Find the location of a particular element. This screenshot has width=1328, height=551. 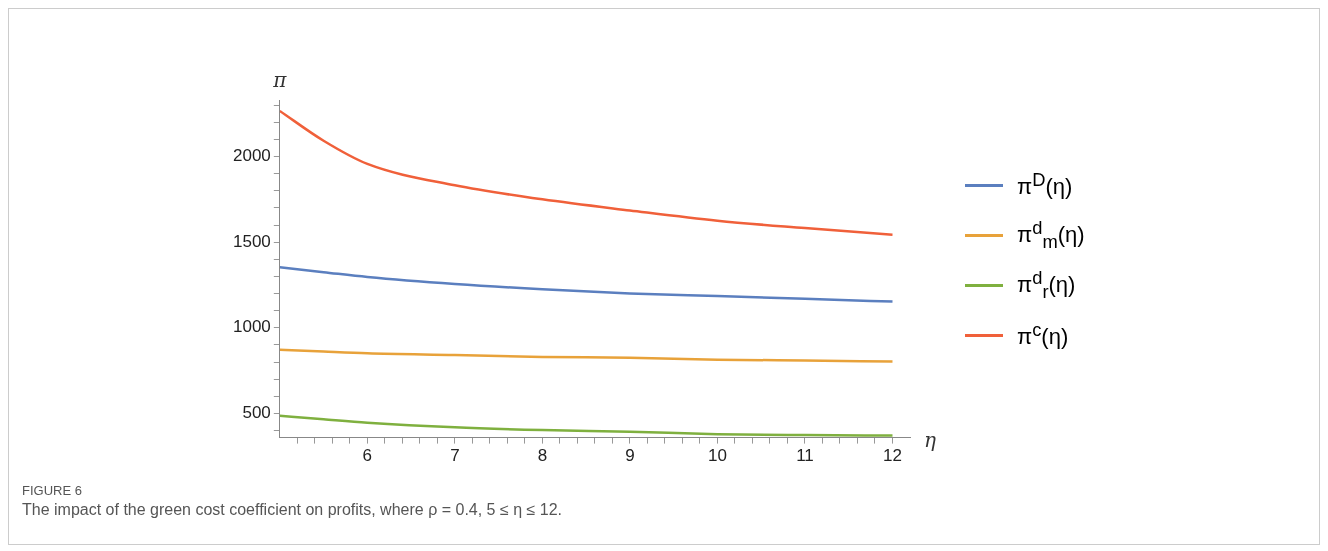

text: The impact of the green cost coefficient on profits, where ρ = 0.4, 5 ≤ η ≤ 12. is located at coordinates (292, 510).